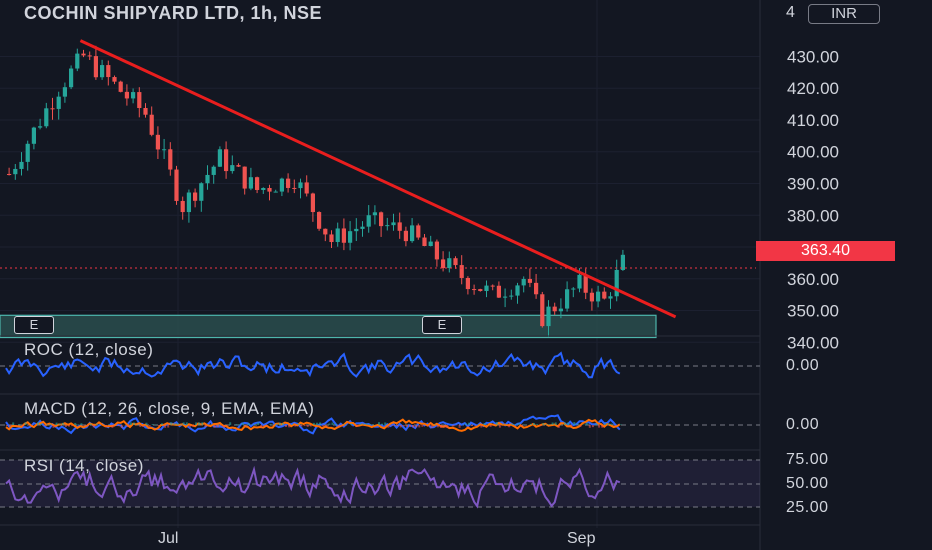 The height and width of the screenshot is (550, 932). I want to click on price-tick: 340.00, so click(813, 342).